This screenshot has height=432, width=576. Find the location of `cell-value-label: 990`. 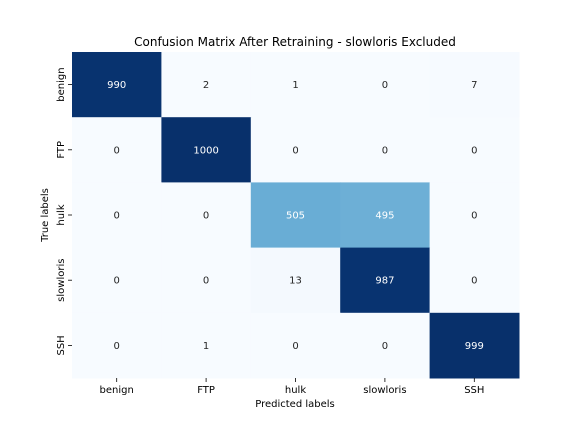

cell-value-label: 990 is located at coordinates (116, 85).